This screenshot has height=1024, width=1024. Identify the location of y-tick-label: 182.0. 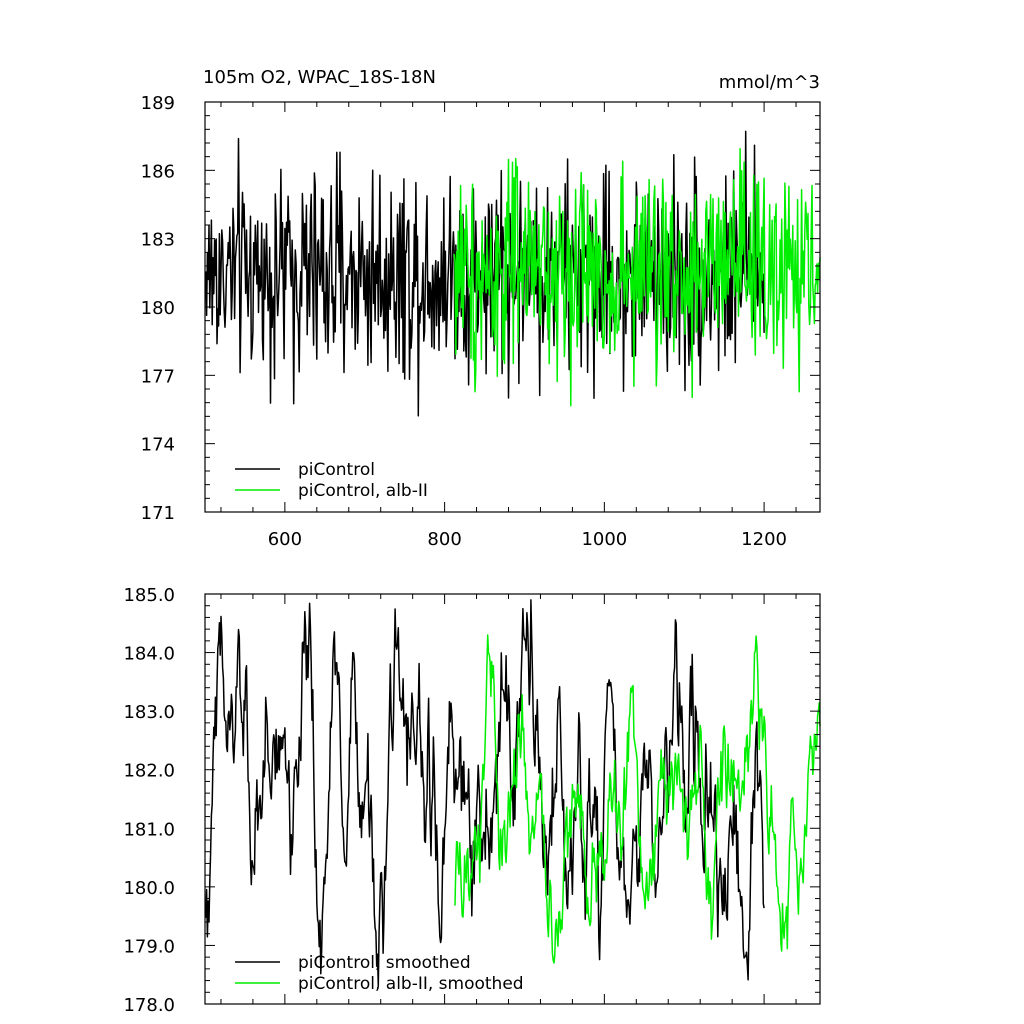
(149, 771).